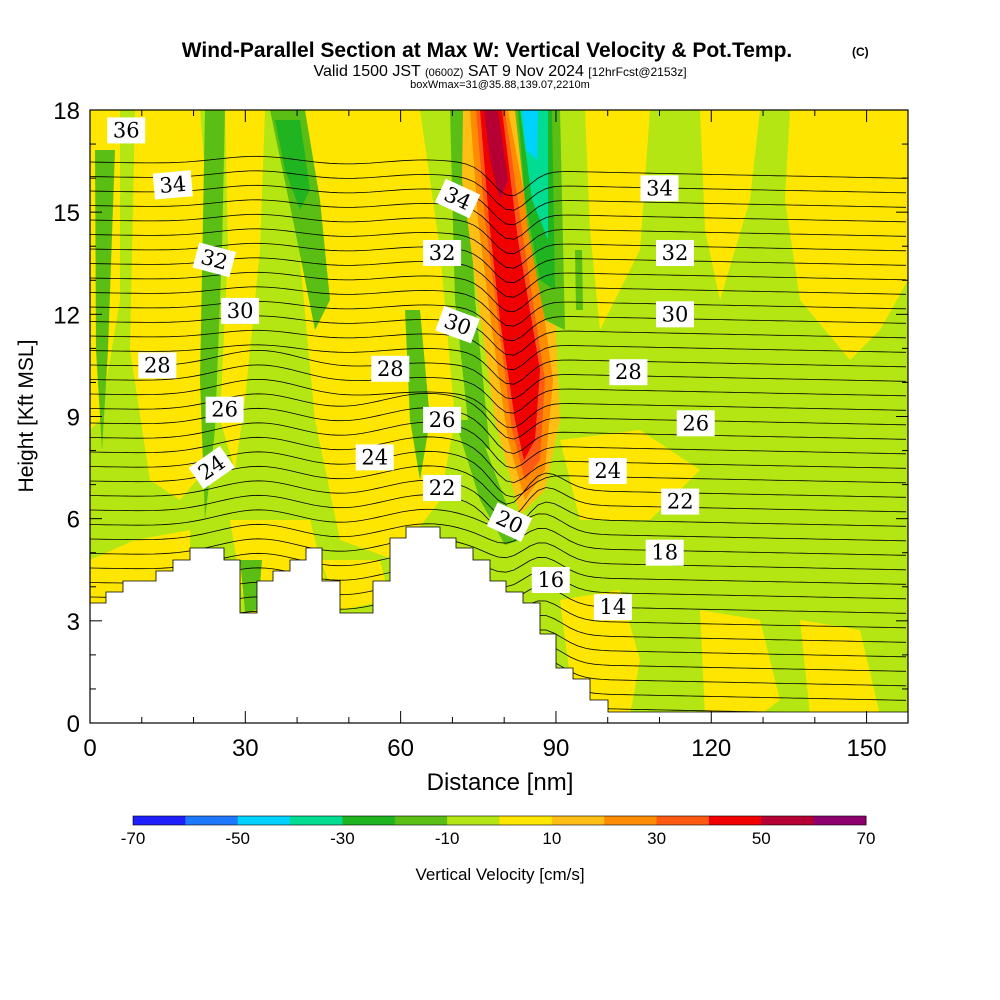  Describe the element at coordinates (73, 520) in the screenshot. I see `y-tick-label: 6` at that location.